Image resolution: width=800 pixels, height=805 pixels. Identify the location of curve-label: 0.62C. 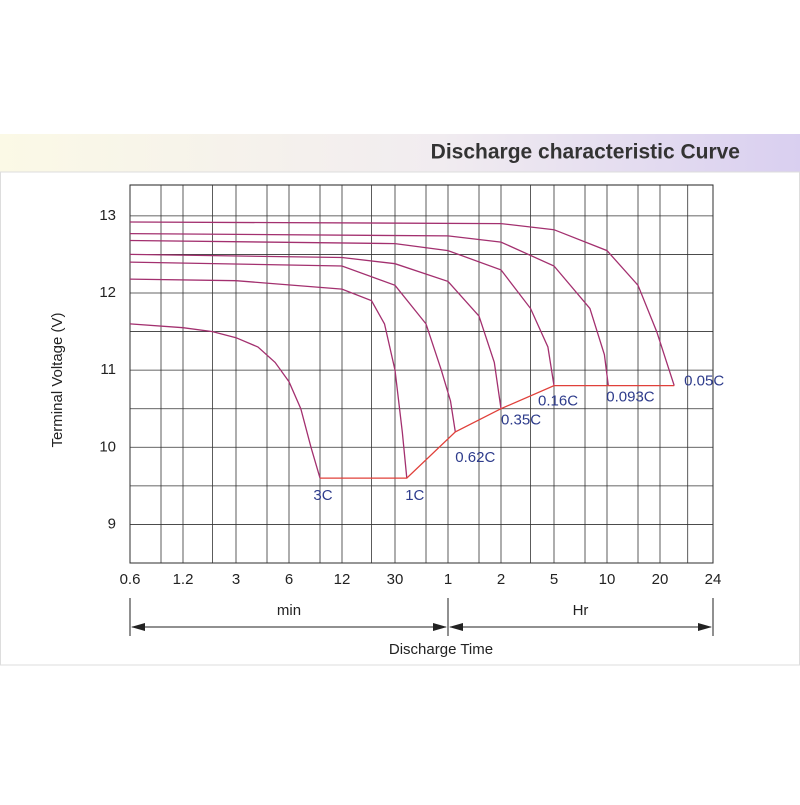
(475, 457).